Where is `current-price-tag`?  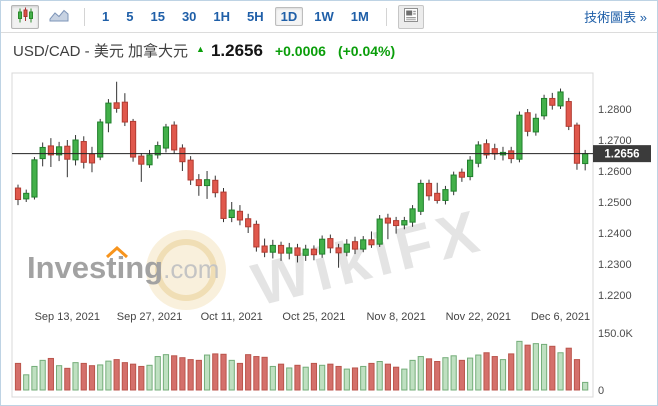 current-price-tag is located at coordinates (622, 154).